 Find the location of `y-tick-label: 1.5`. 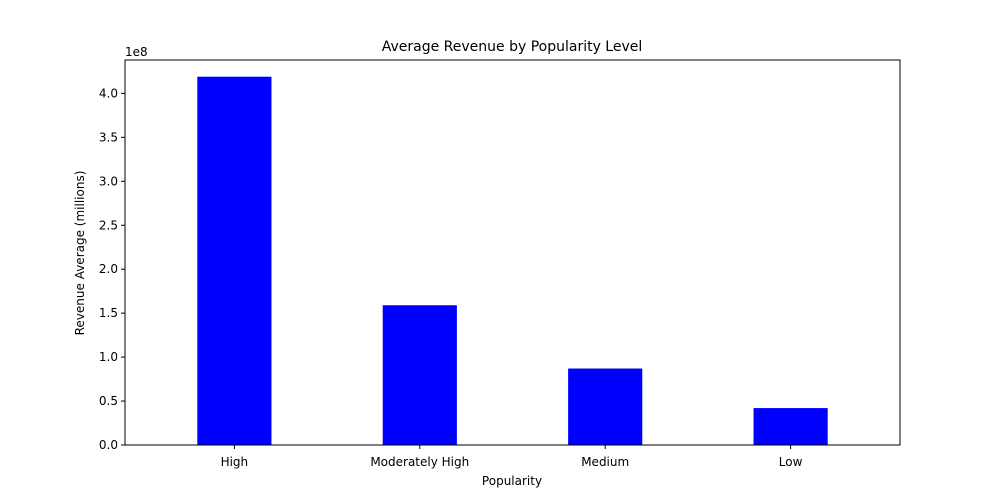

y-tick-label: 1.5 is located at coordinates (108, 313).